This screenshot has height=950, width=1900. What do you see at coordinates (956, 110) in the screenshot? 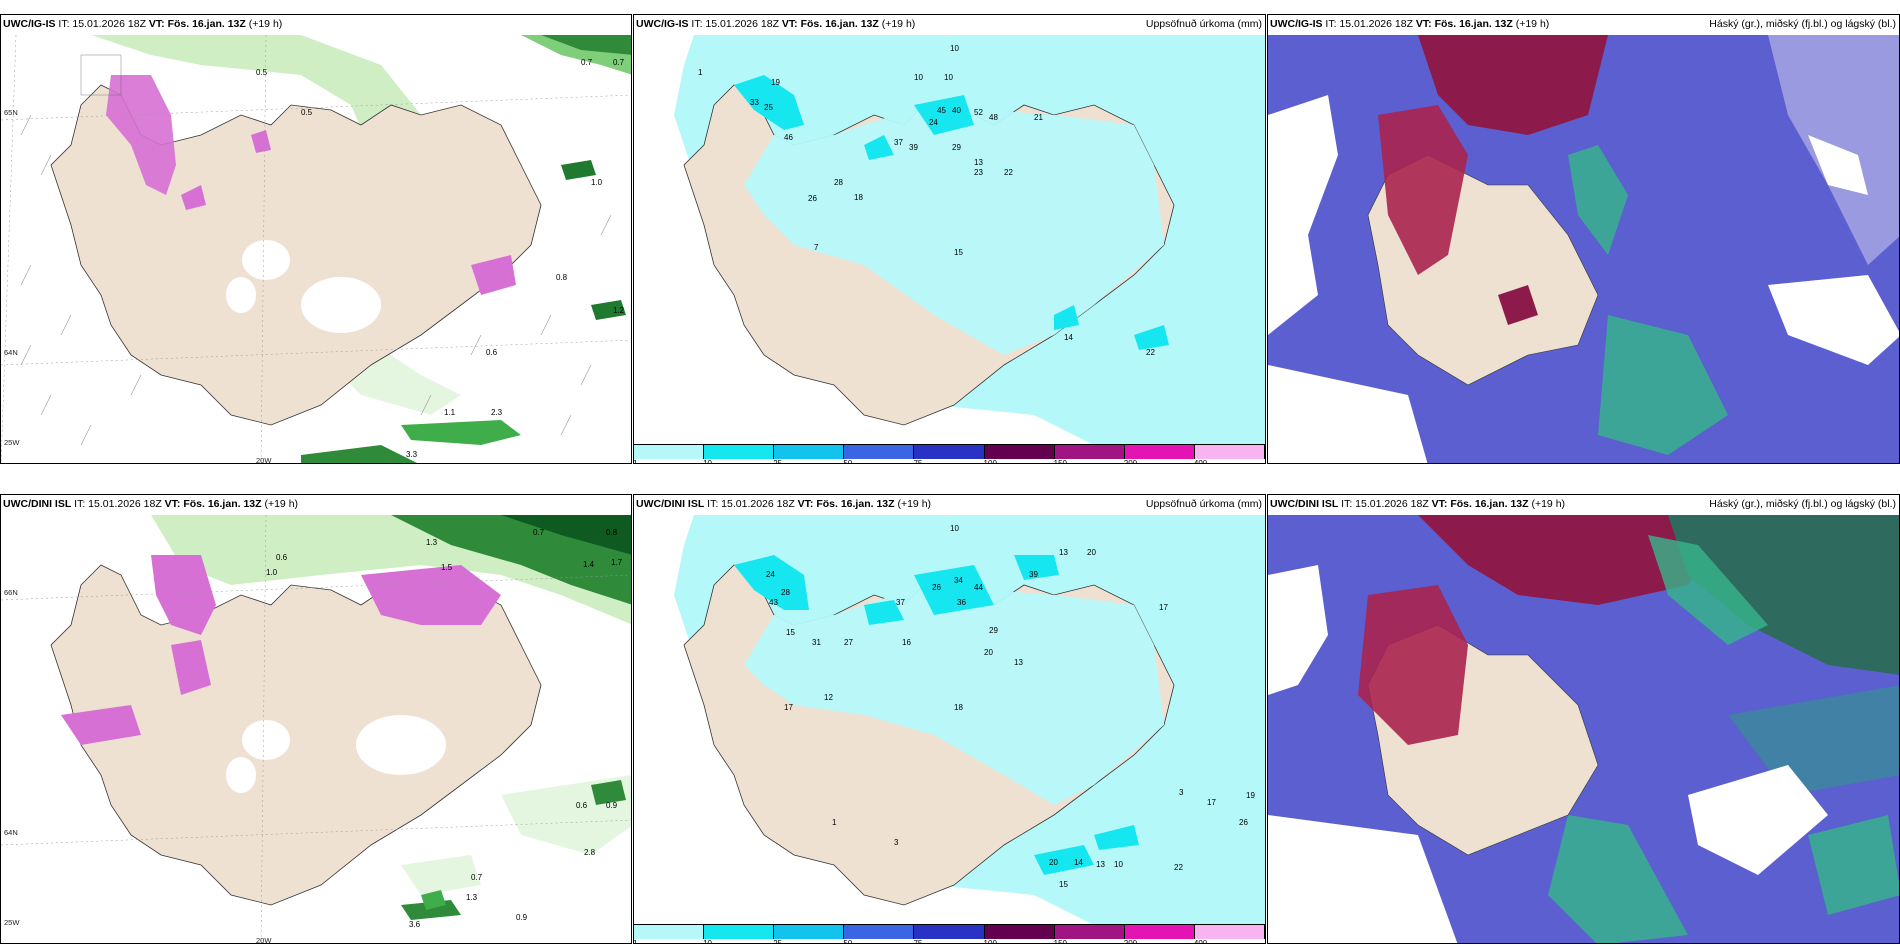
I see `svg-text: 40` at bounding box center [956, 110].